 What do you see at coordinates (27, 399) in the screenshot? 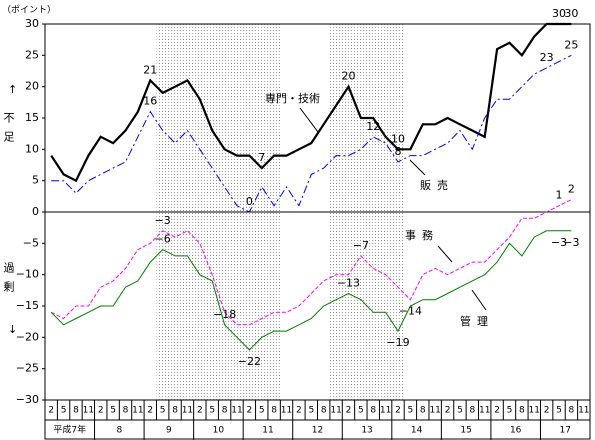
I see `y-tick-label: −30` at bounding box center [27, 399].